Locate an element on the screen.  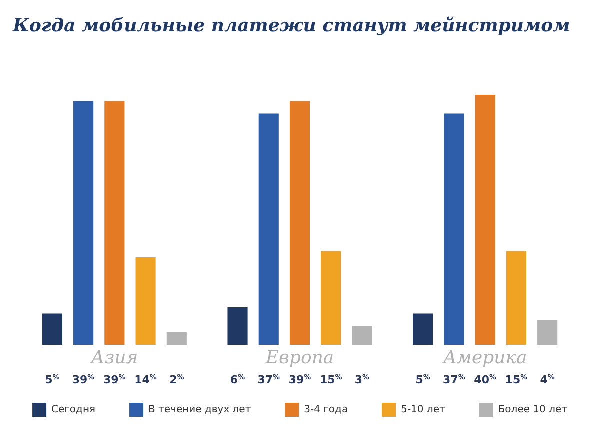
chart-title: Когда мобильные платежи станут мейнстримом is located at coordinates (291, 26).